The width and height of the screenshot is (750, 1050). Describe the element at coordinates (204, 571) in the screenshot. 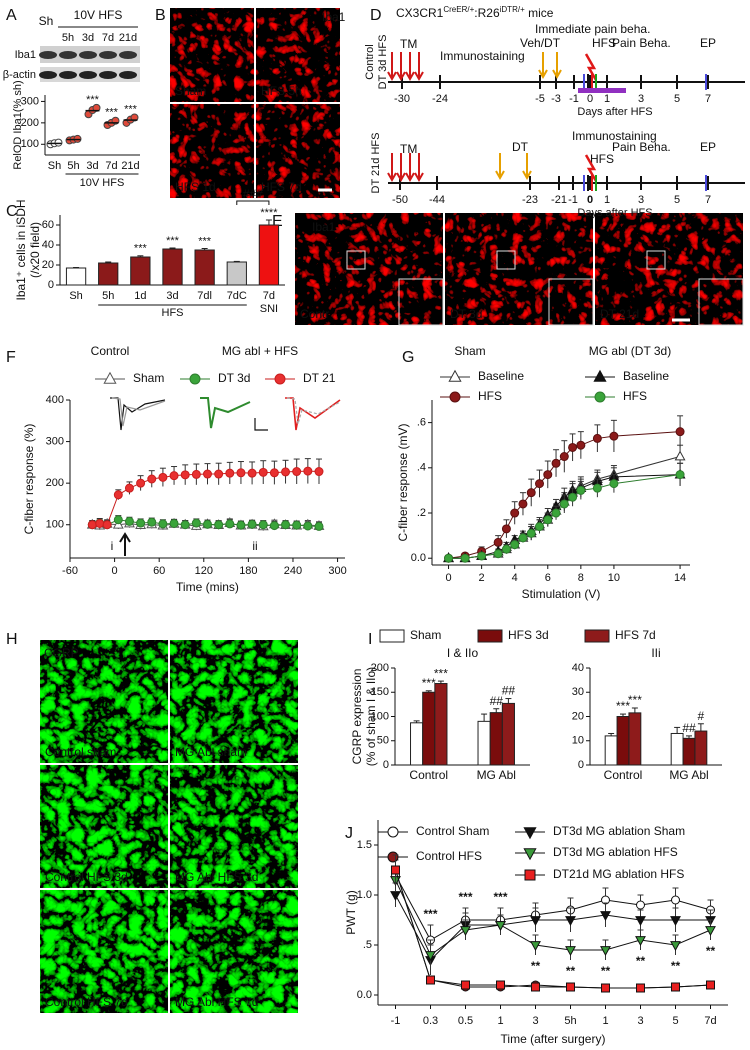

I see `x-tick-label: 120` at that location.